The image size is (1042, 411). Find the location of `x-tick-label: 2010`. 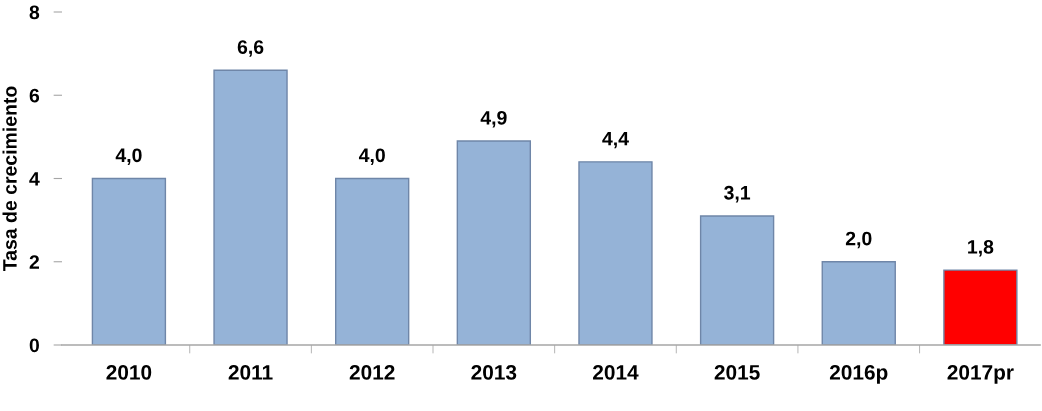

x-tick-label: 2010 is located at coordinates (129, 372).